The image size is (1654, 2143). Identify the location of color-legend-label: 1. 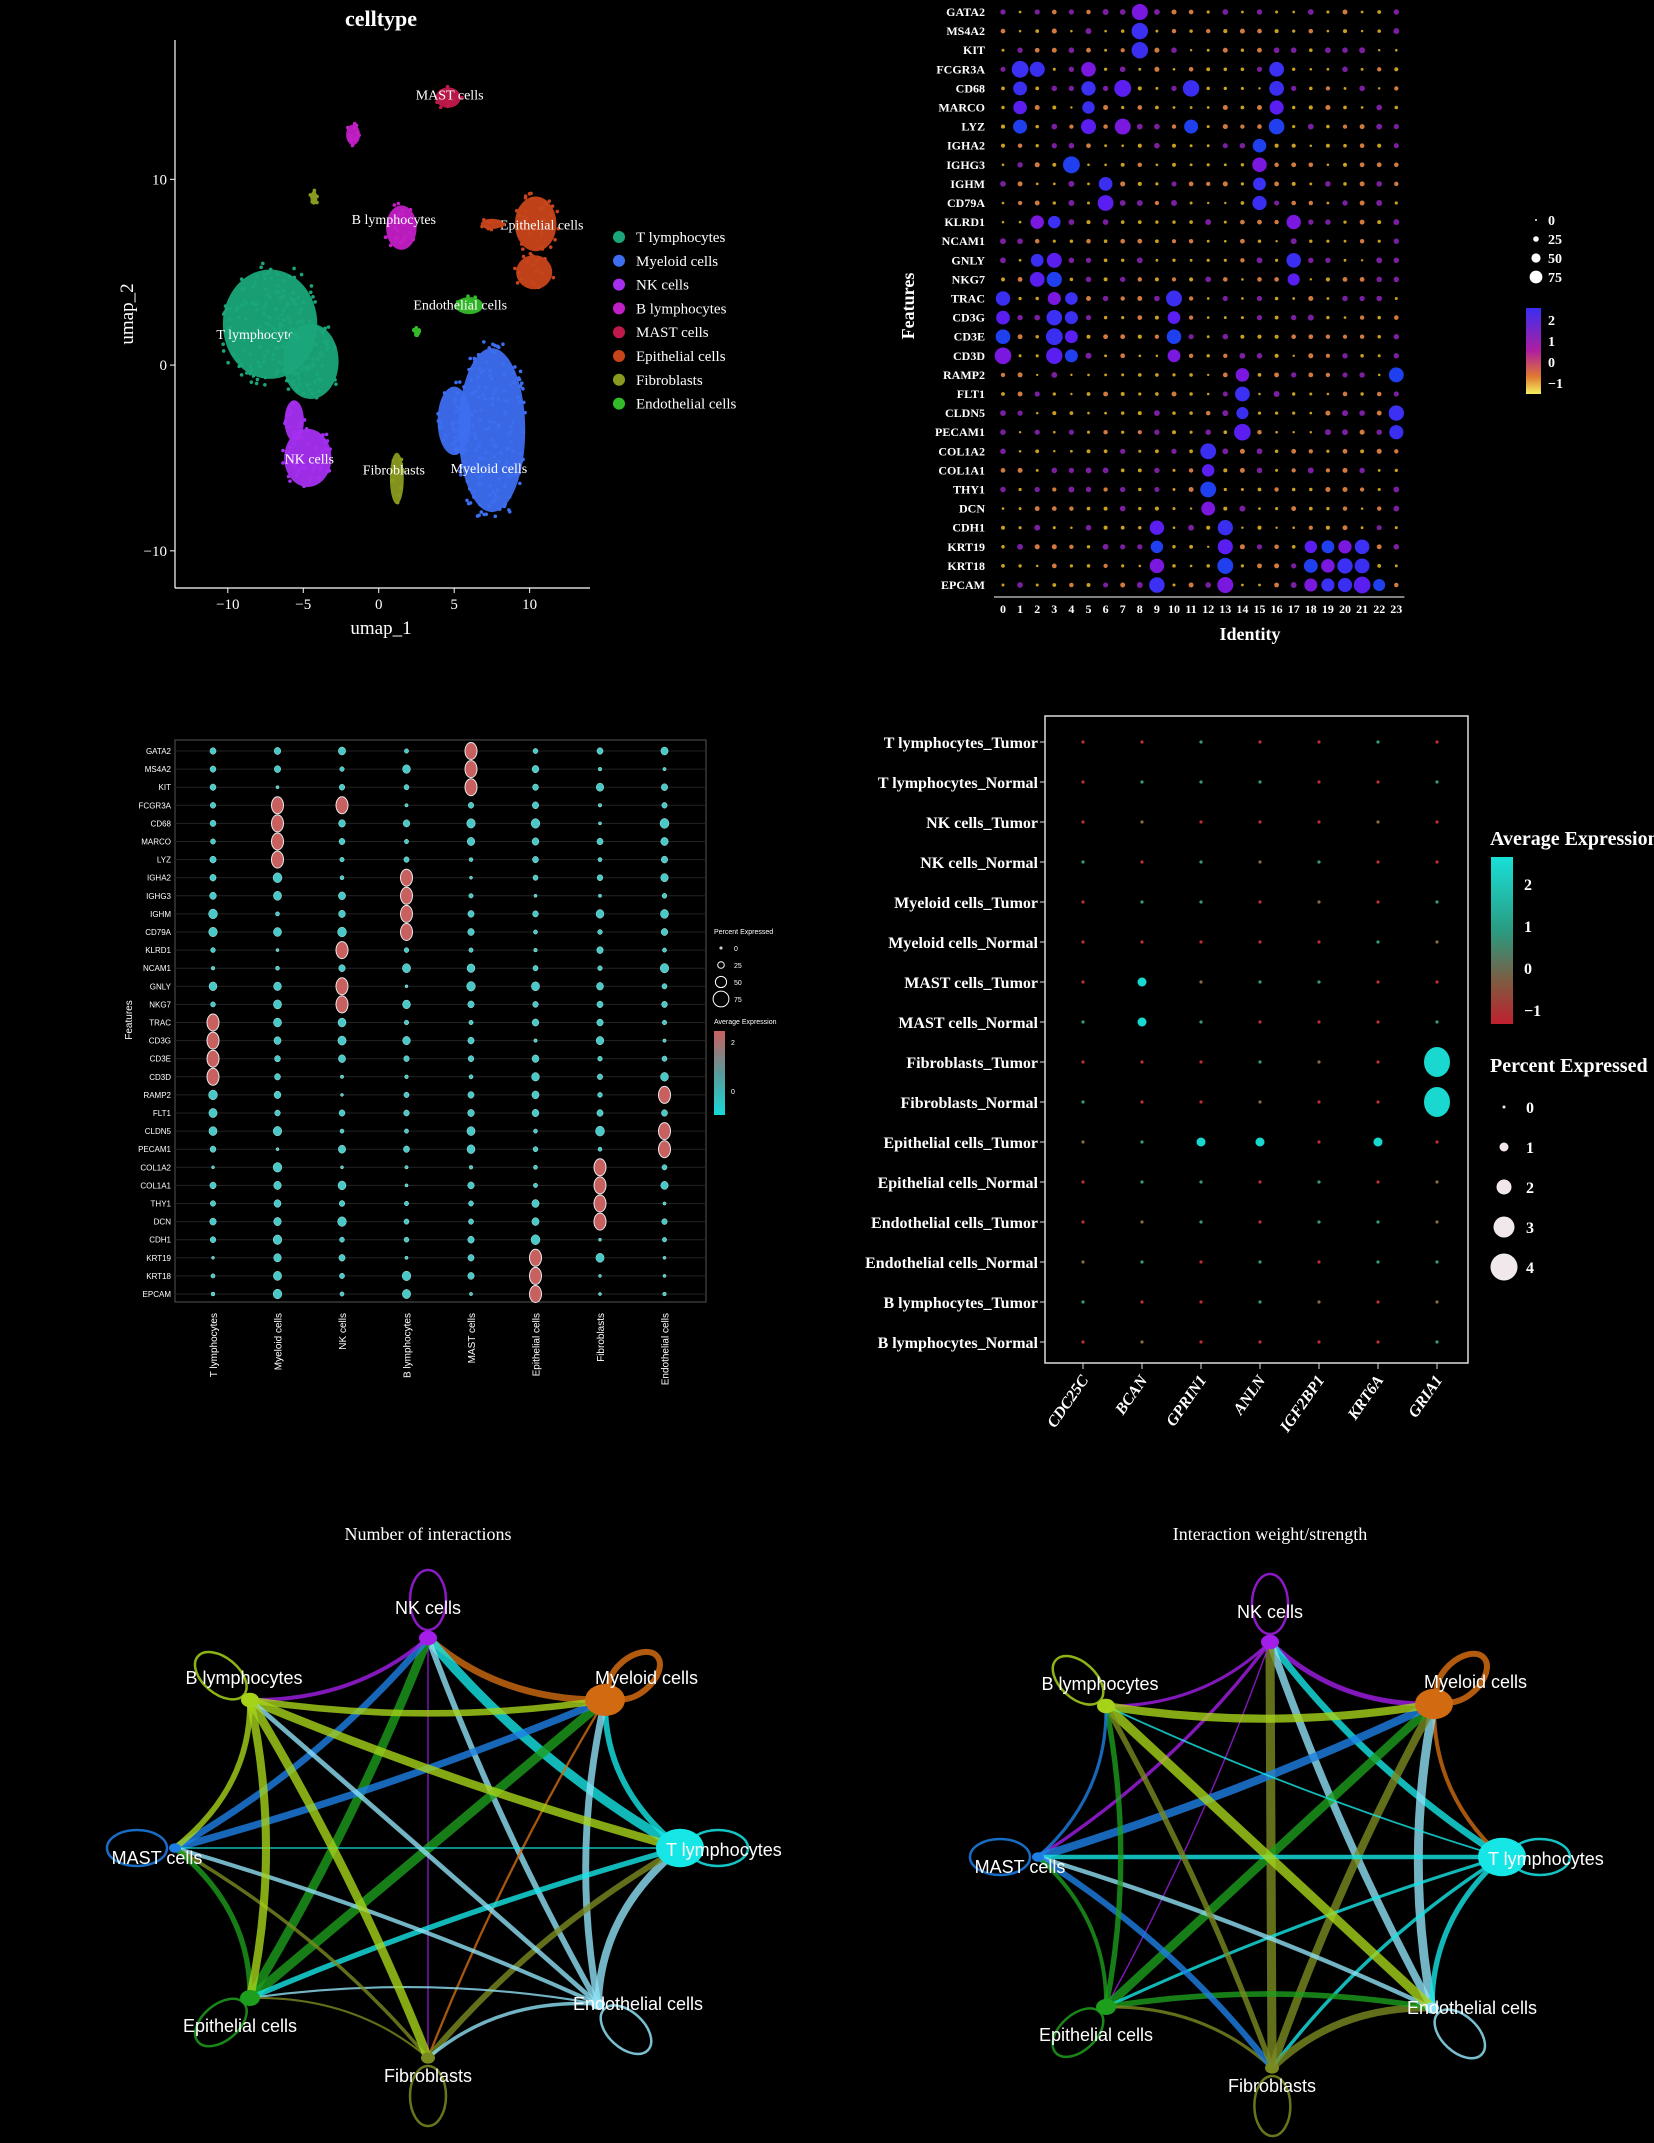
(1528, 927).